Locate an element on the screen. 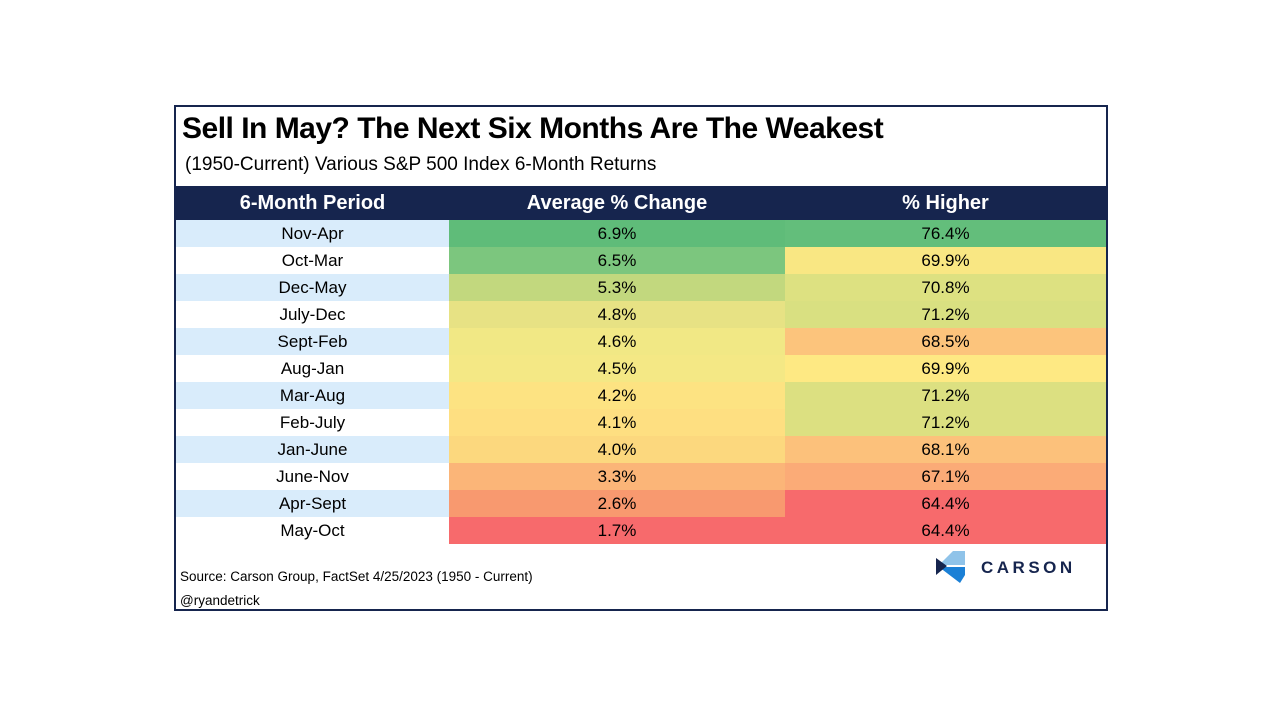 Image resolution: width=1280 pixels, height=720 pixels. carson-logo-icon is located at coordinates (950, 567).